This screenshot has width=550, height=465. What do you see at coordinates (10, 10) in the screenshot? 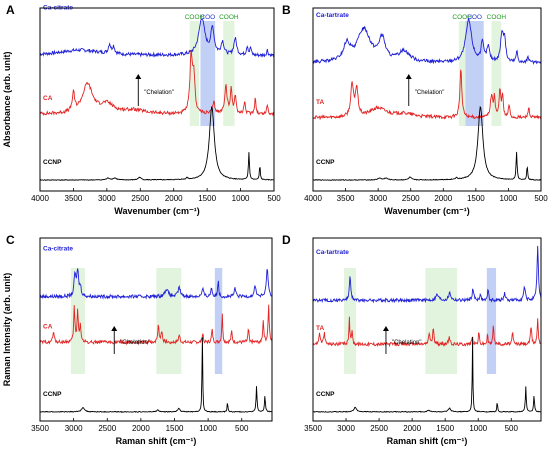
I see `panel-letter: A` at bounding box center [10, 10].